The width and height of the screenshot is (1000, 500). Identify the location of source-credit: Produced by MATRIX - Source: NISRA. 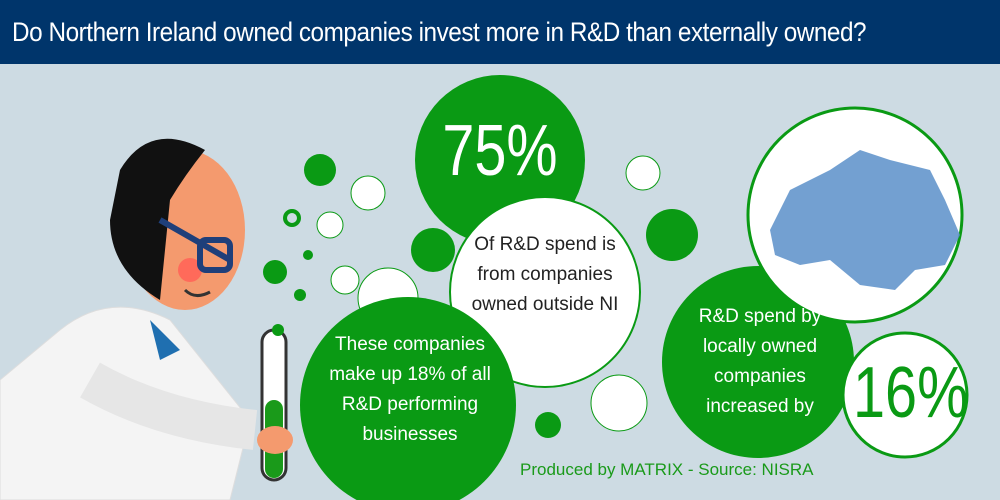
(667, 469).